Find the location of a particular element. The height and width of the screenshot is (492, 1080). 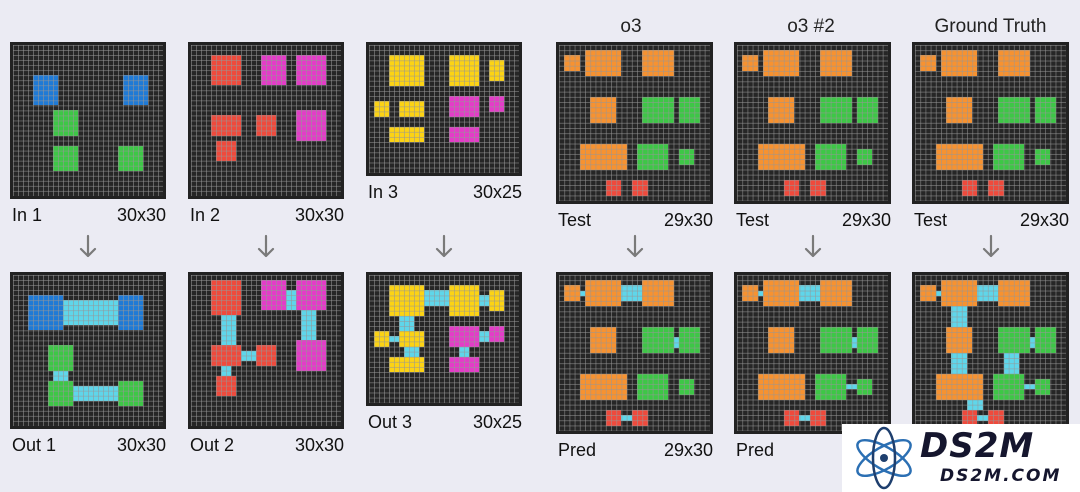

caption-test-truth: Test 29x30 is located at coordinates (991, 220).